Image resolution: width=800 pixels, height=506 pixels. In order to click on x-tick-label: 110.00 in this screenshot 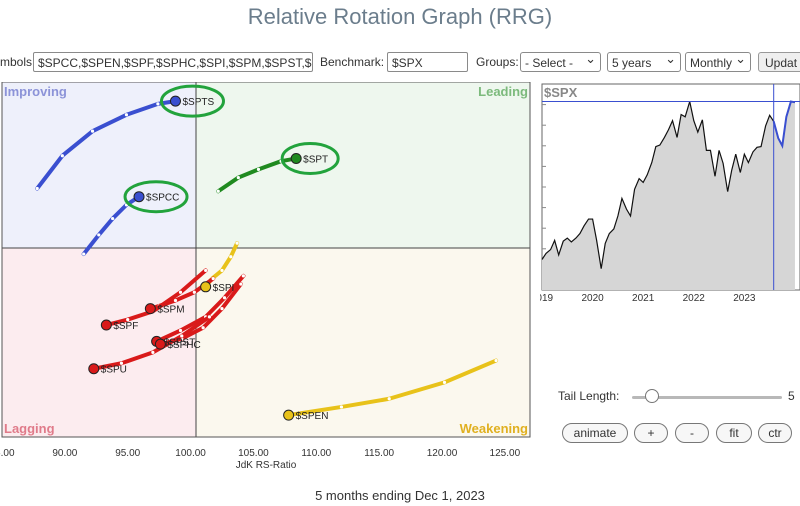, I will do `click(316, 453)`.